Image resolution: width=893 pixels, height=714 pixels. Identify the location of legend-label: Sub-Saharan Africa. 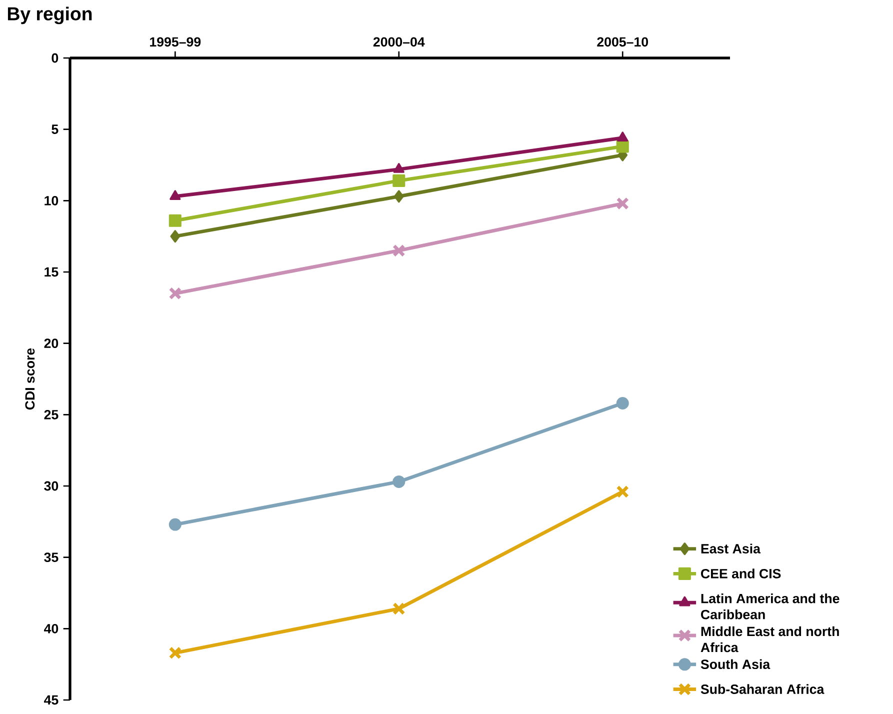
(762, 689).